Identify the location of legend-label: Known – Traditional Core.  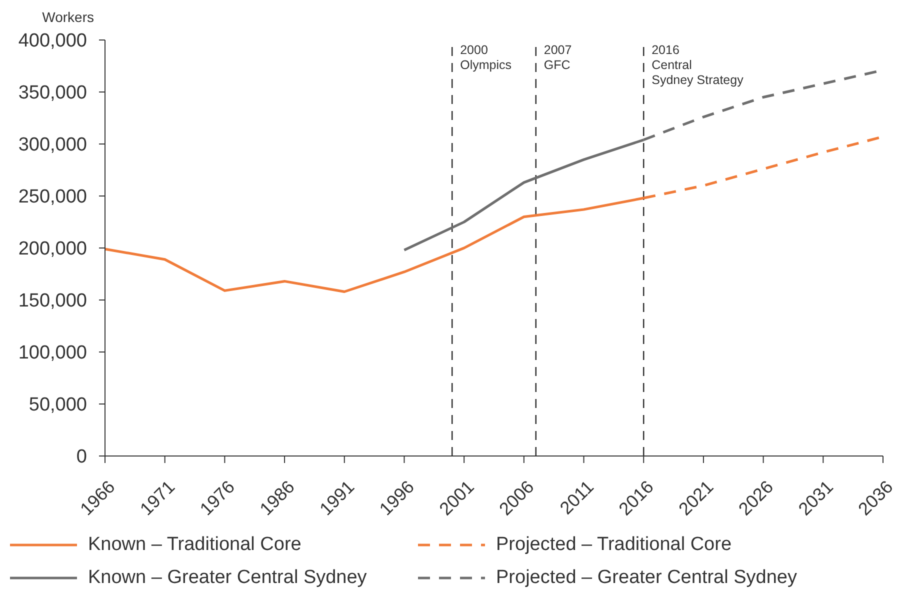
(195, 545).